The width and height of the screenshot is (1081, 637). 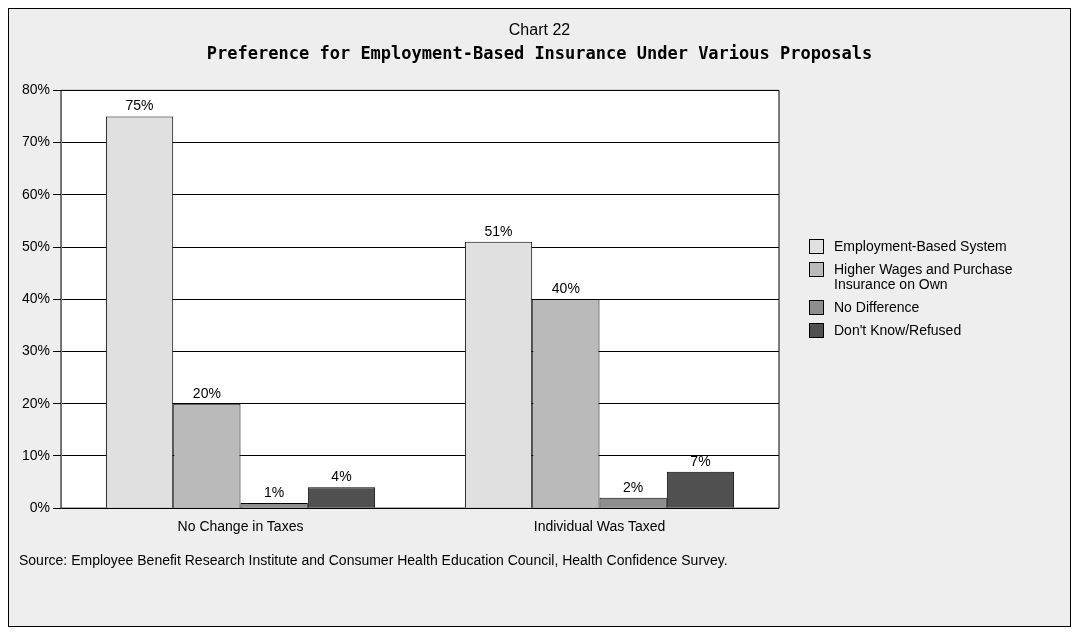 I want to click on y-tick-label: 20%, so click(x=36, y=402).